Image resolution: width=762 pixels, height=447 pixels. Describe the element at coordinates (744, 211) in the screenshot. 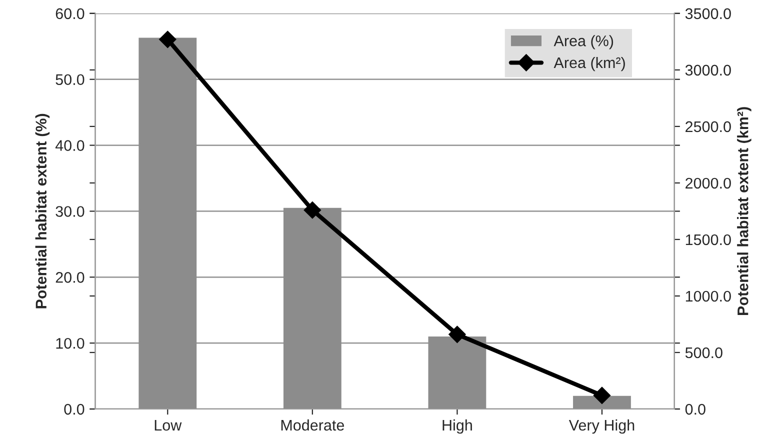

I see `y2-axis-title: Potential habitat extent (km²)` at that location.